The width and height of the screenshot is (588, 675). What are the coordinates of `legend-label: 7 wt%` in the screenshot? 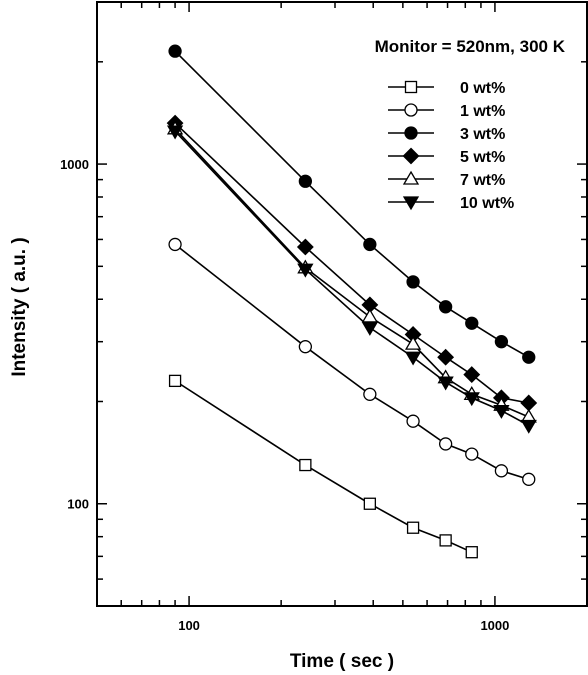 It's located at (482, 180).